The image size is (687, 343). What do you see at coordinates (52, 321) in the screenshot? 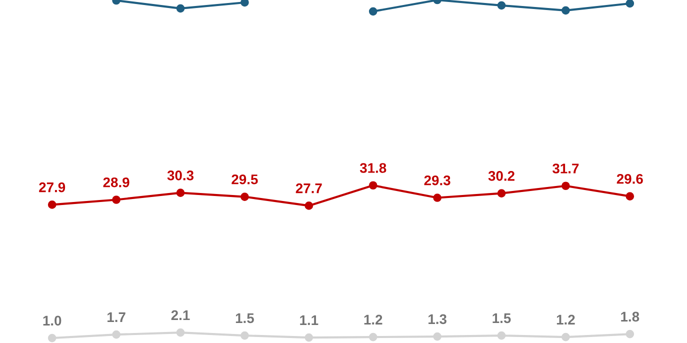
I see `data-label: 1.0` at bounding box center [52, 321].